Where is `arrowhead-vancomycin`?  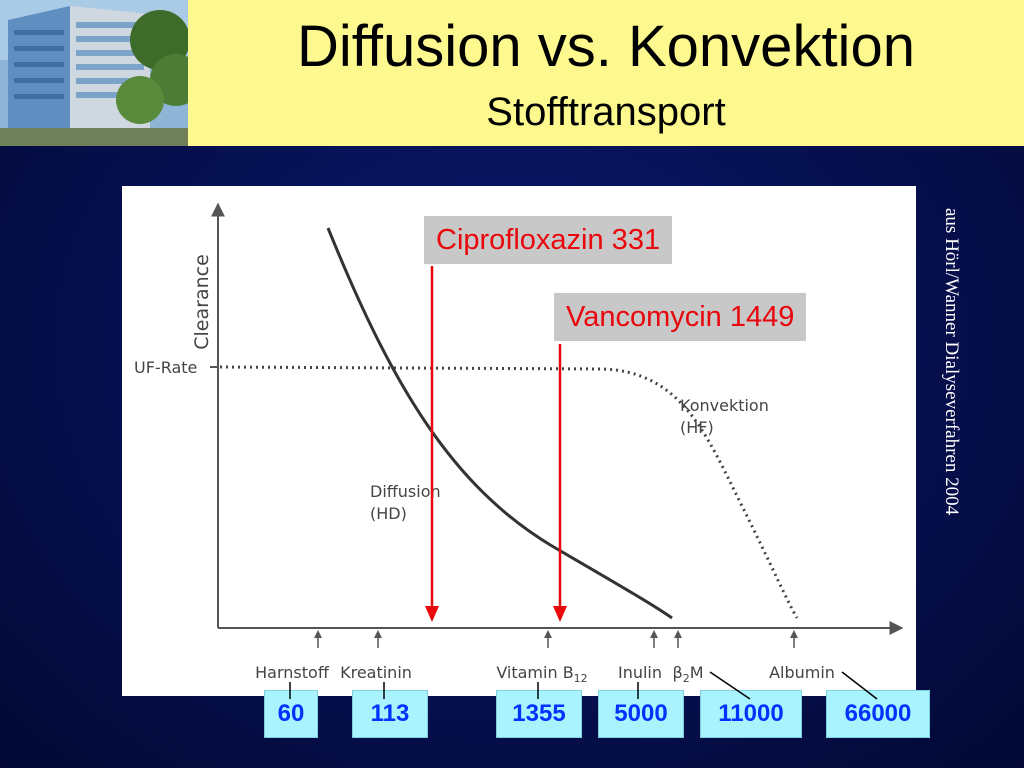
arrowhead-vancomycin is located at coordinates (560, 614).